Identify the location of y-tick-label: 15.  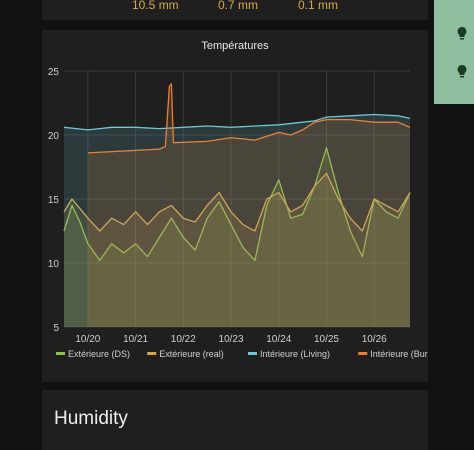
(54, 200).